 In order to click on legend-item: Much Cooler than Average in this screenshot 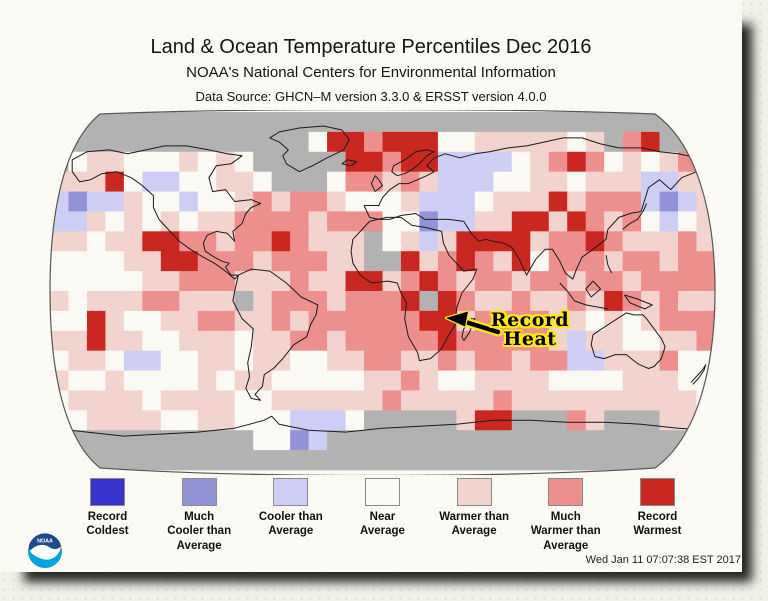, I will do `click(199, 518)`.